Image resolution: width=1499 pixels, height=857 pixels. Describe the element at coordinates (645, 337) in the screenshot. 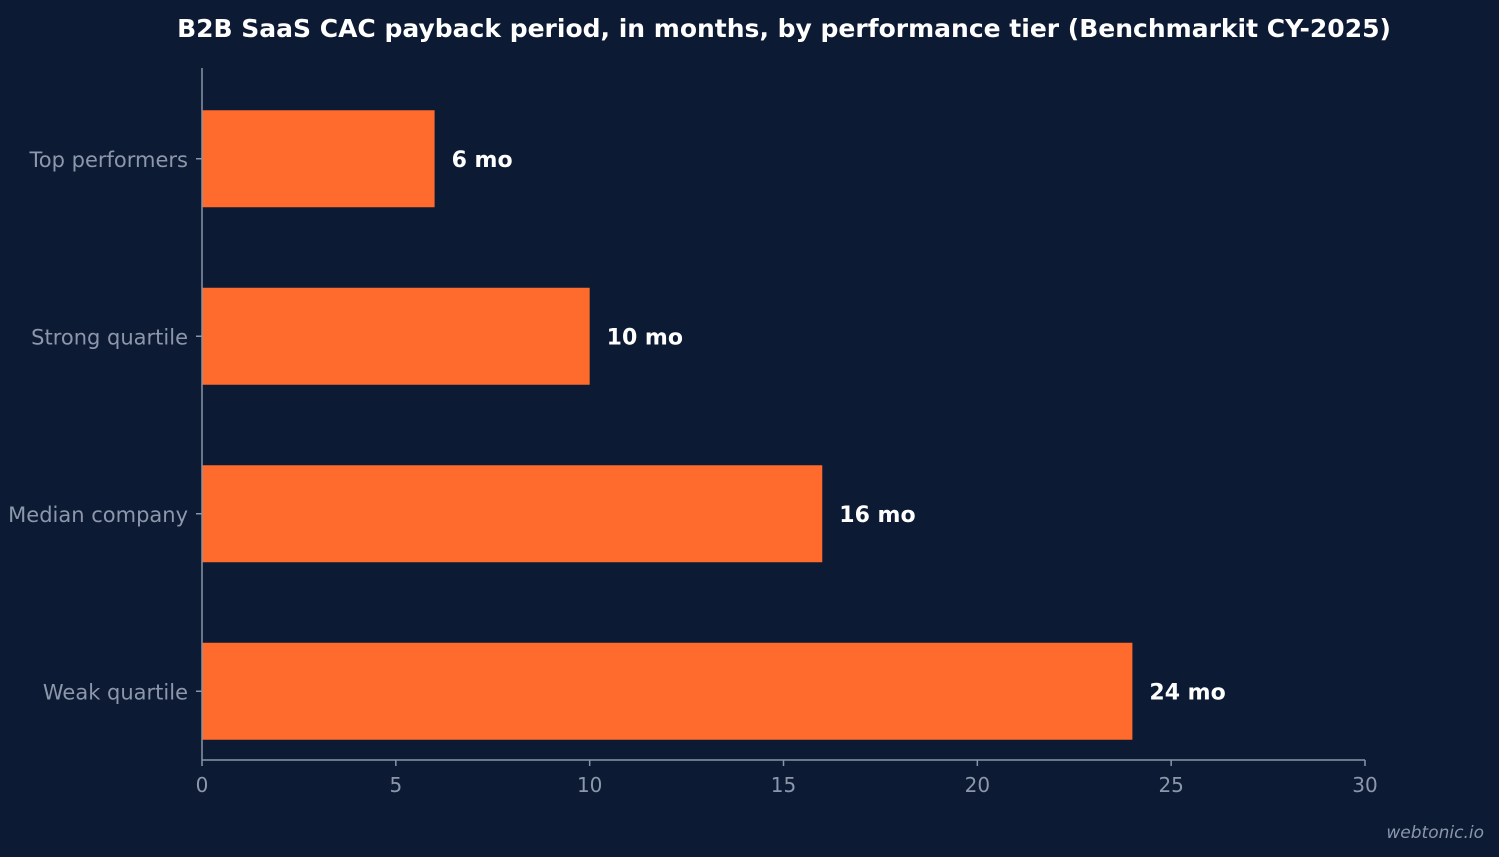

I see `data-label: 10 mo` at that location.